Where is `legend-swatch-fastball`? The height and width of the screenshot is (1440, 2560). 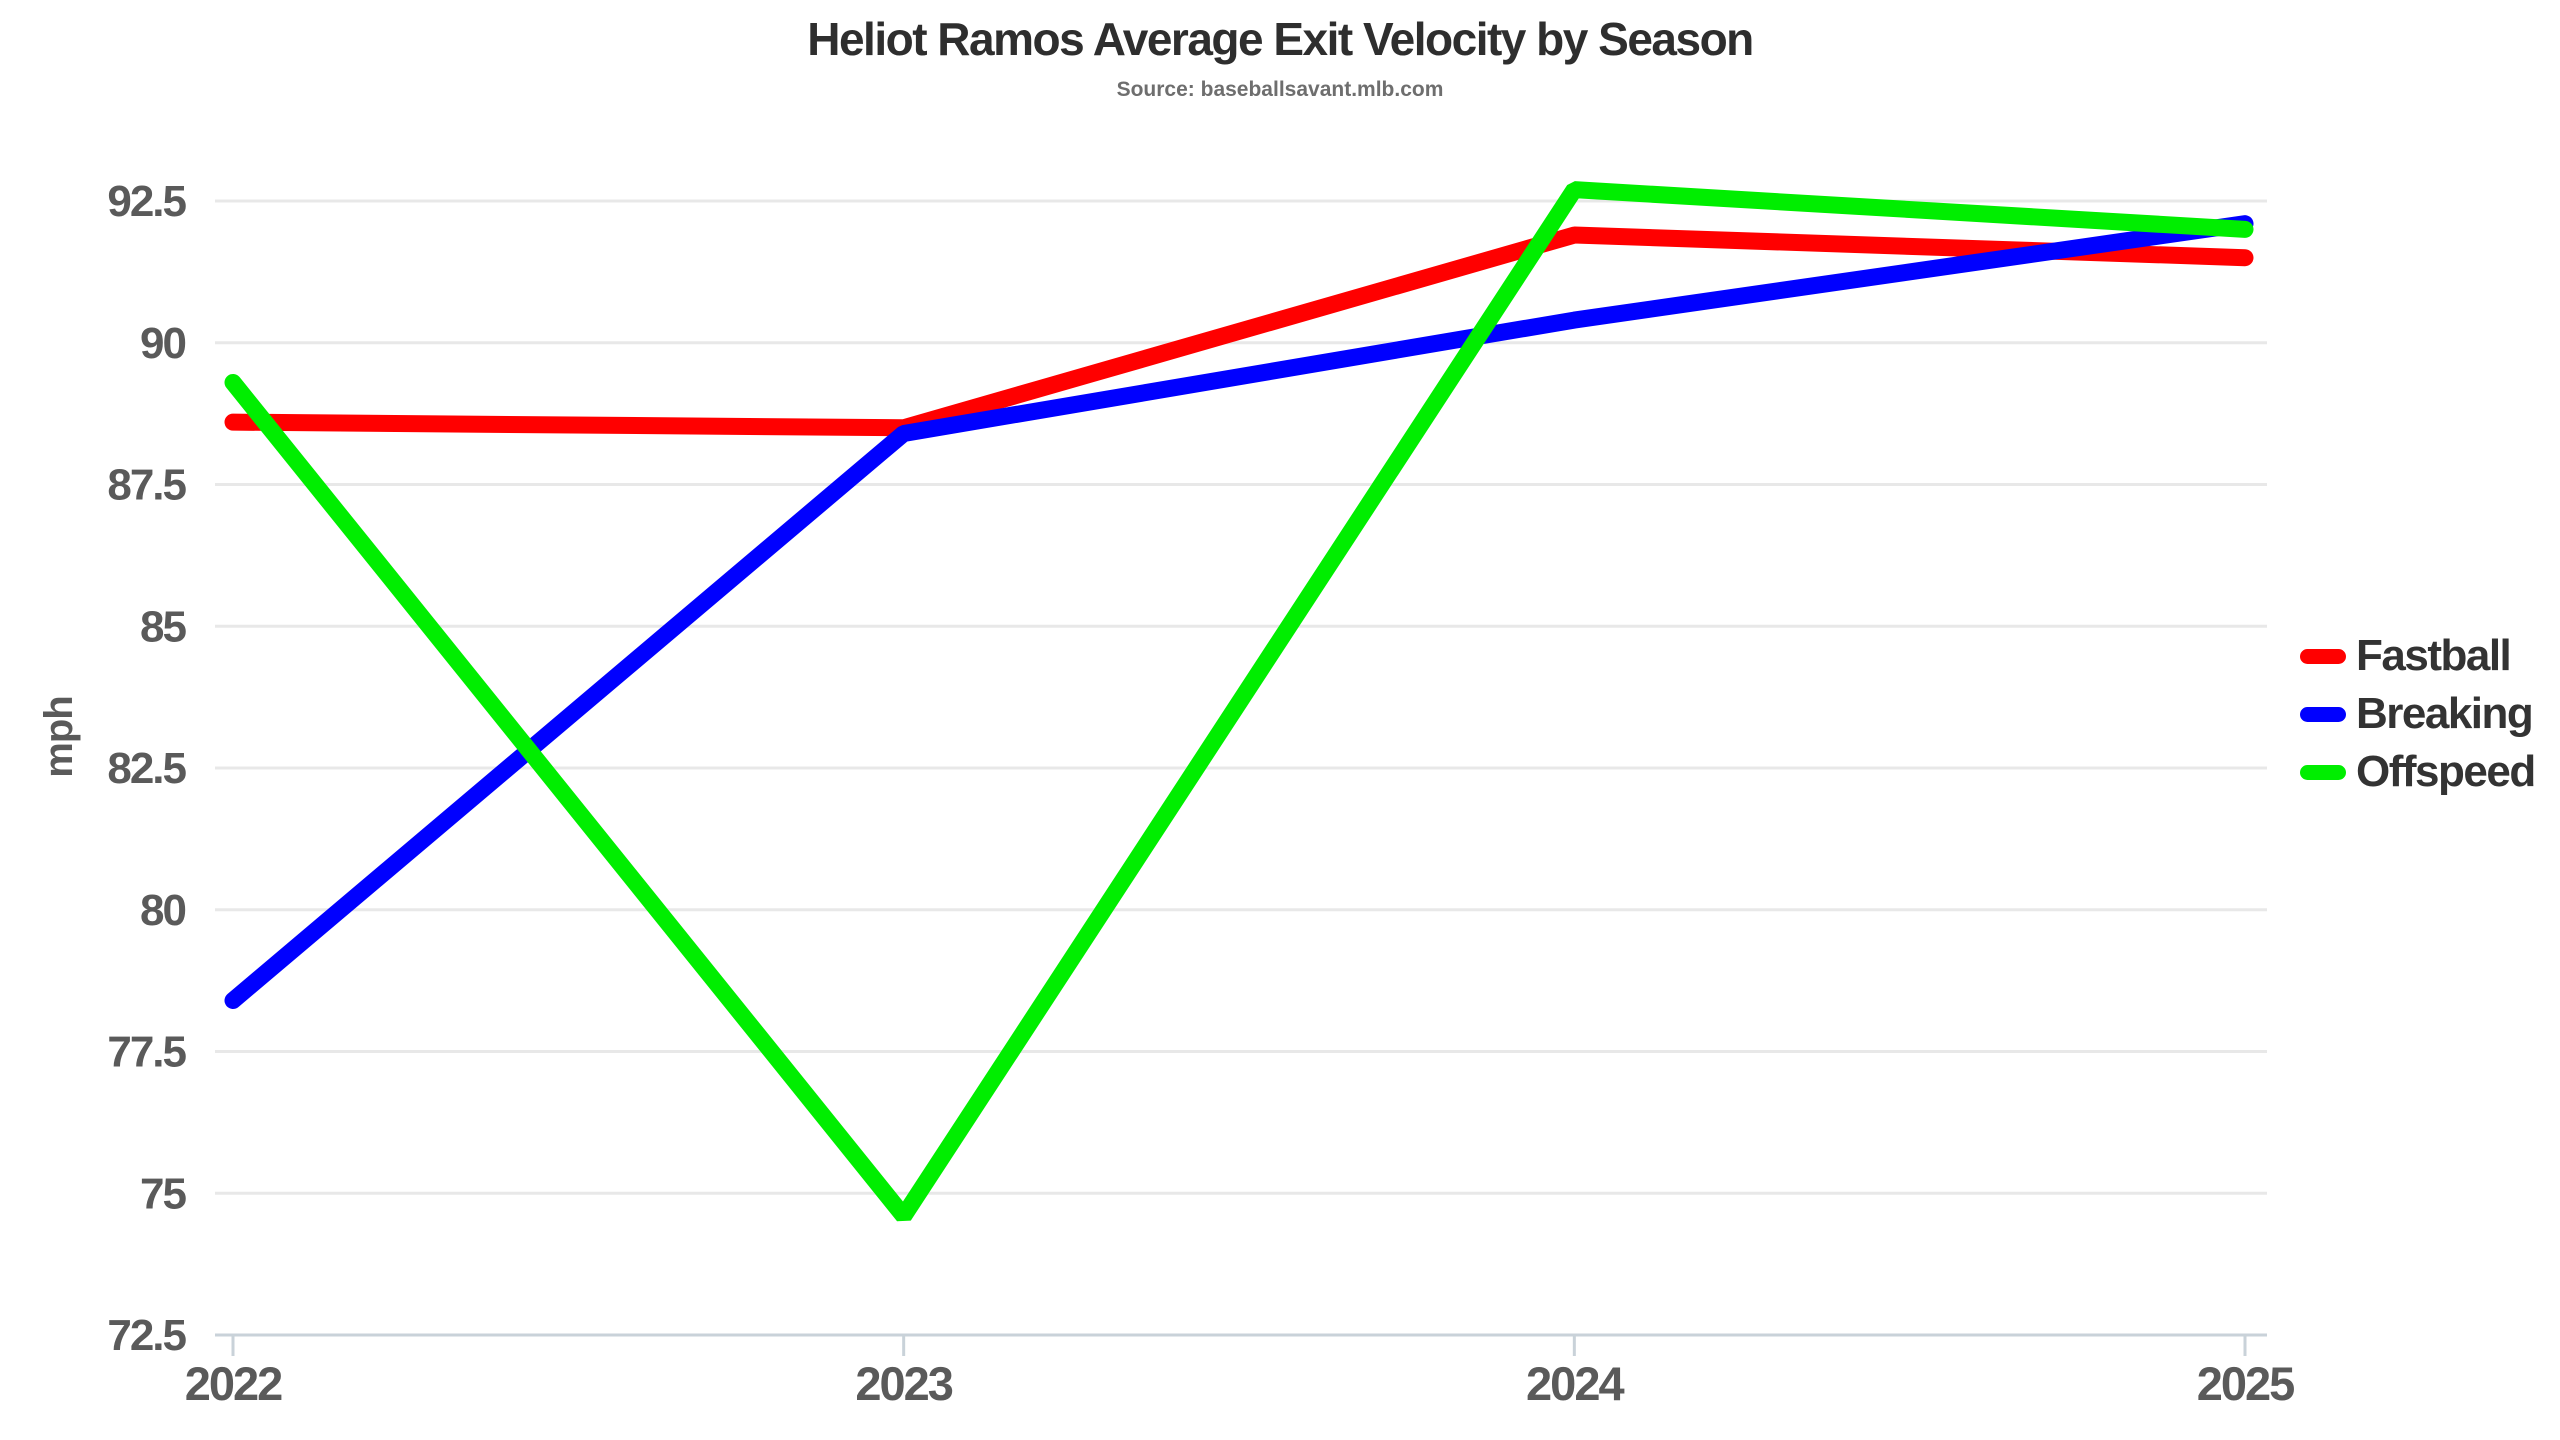 legend-swatch-fastball is located at coordinates (2323, 656).